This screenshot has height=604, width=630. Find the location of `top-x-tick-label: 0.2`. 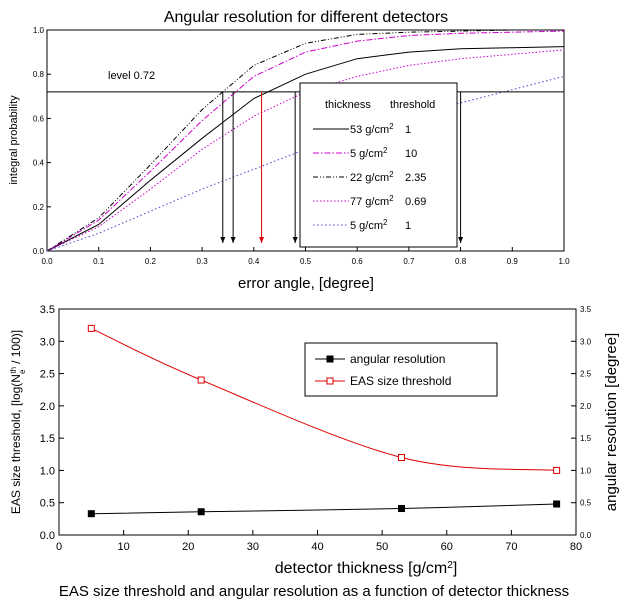

top-x-tick-label: 0.2 is located at coordinates (151, 261).